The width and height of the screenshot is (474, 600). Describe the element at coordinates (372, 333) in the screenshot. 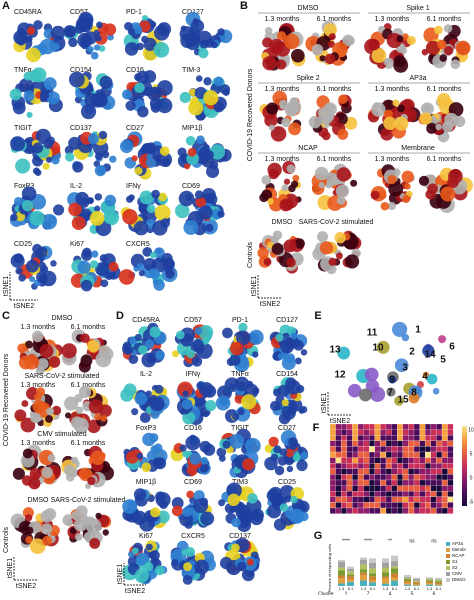

I see `cluster-label: 11` at that location.